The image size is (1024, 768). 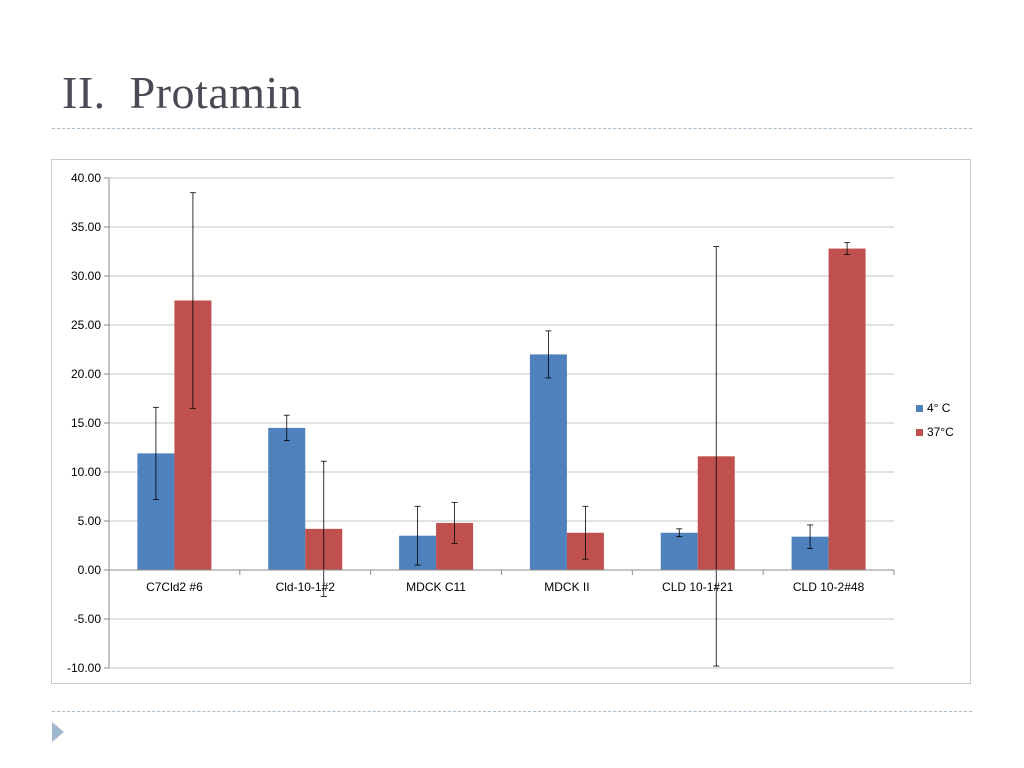 I want to click on y-tick-label: 35.00, so click(x=86, y=227).